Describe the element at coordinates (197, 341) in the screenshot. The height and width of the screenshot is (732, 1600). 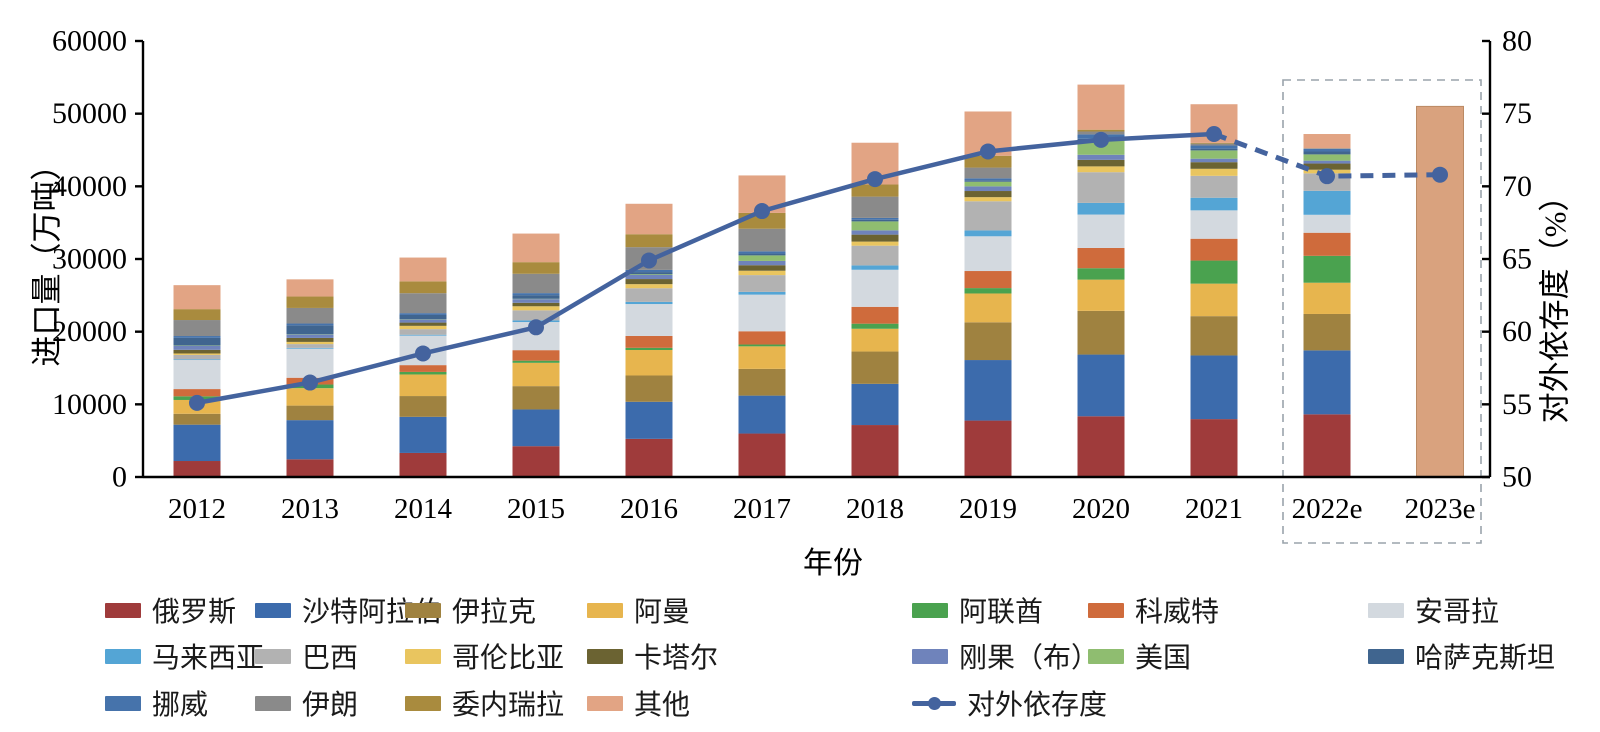
I see `bar-segment-哈萨克斯坦-2012` at that location.